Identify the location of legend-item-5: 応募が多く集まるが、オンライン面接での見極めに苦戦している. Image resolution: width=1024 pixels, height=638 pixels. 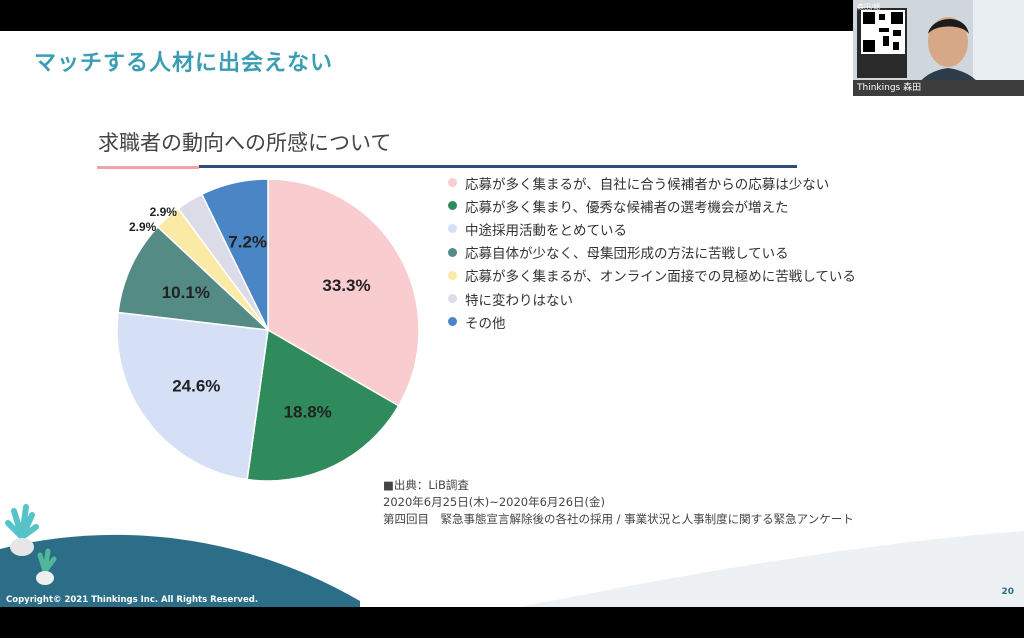
(652, 275).